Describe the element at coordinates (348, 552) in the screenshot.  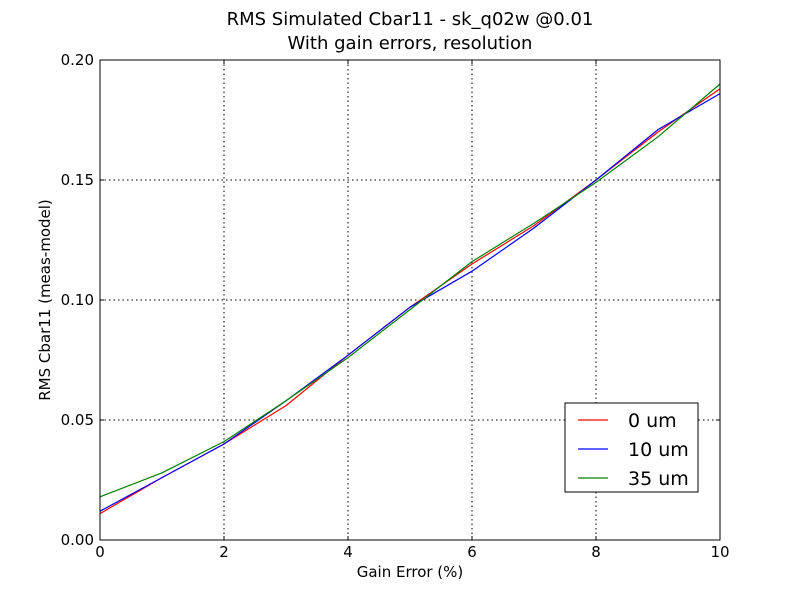
I see `x-tick-label: 4` at that location.